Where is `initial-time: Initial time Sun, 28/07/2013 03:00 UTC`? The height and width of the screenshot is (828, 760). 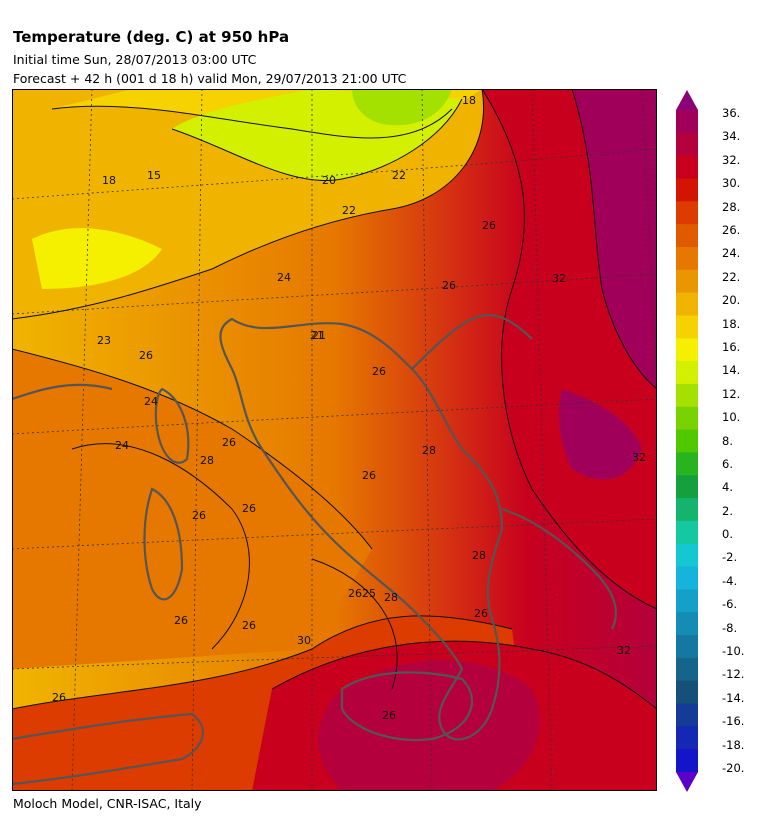
initial-time: Initial time Sun, 28/07/2013 03:00 UTC is located at coordinates (135, 59).